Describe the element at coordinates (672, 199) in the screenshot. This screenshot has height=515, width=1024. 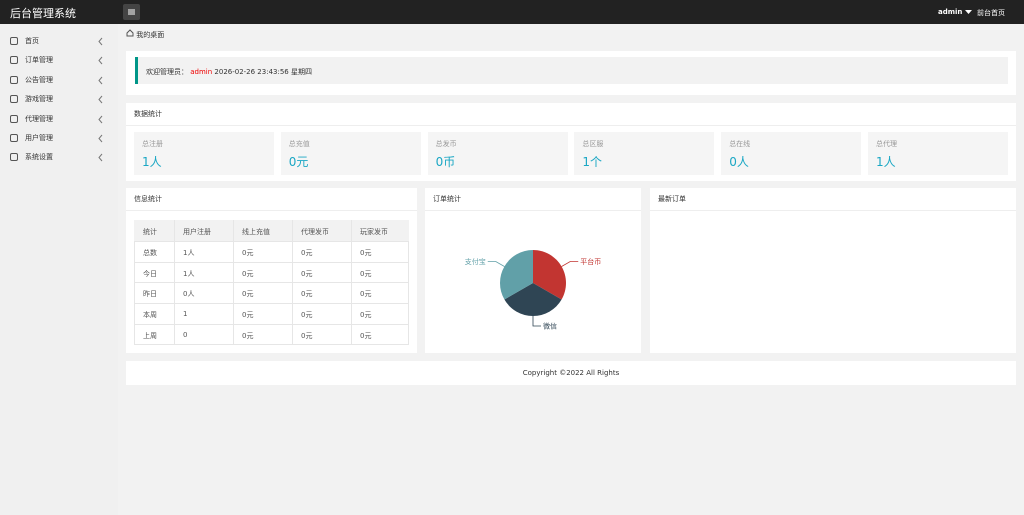
I see `card-title: 最新订单` at that location.